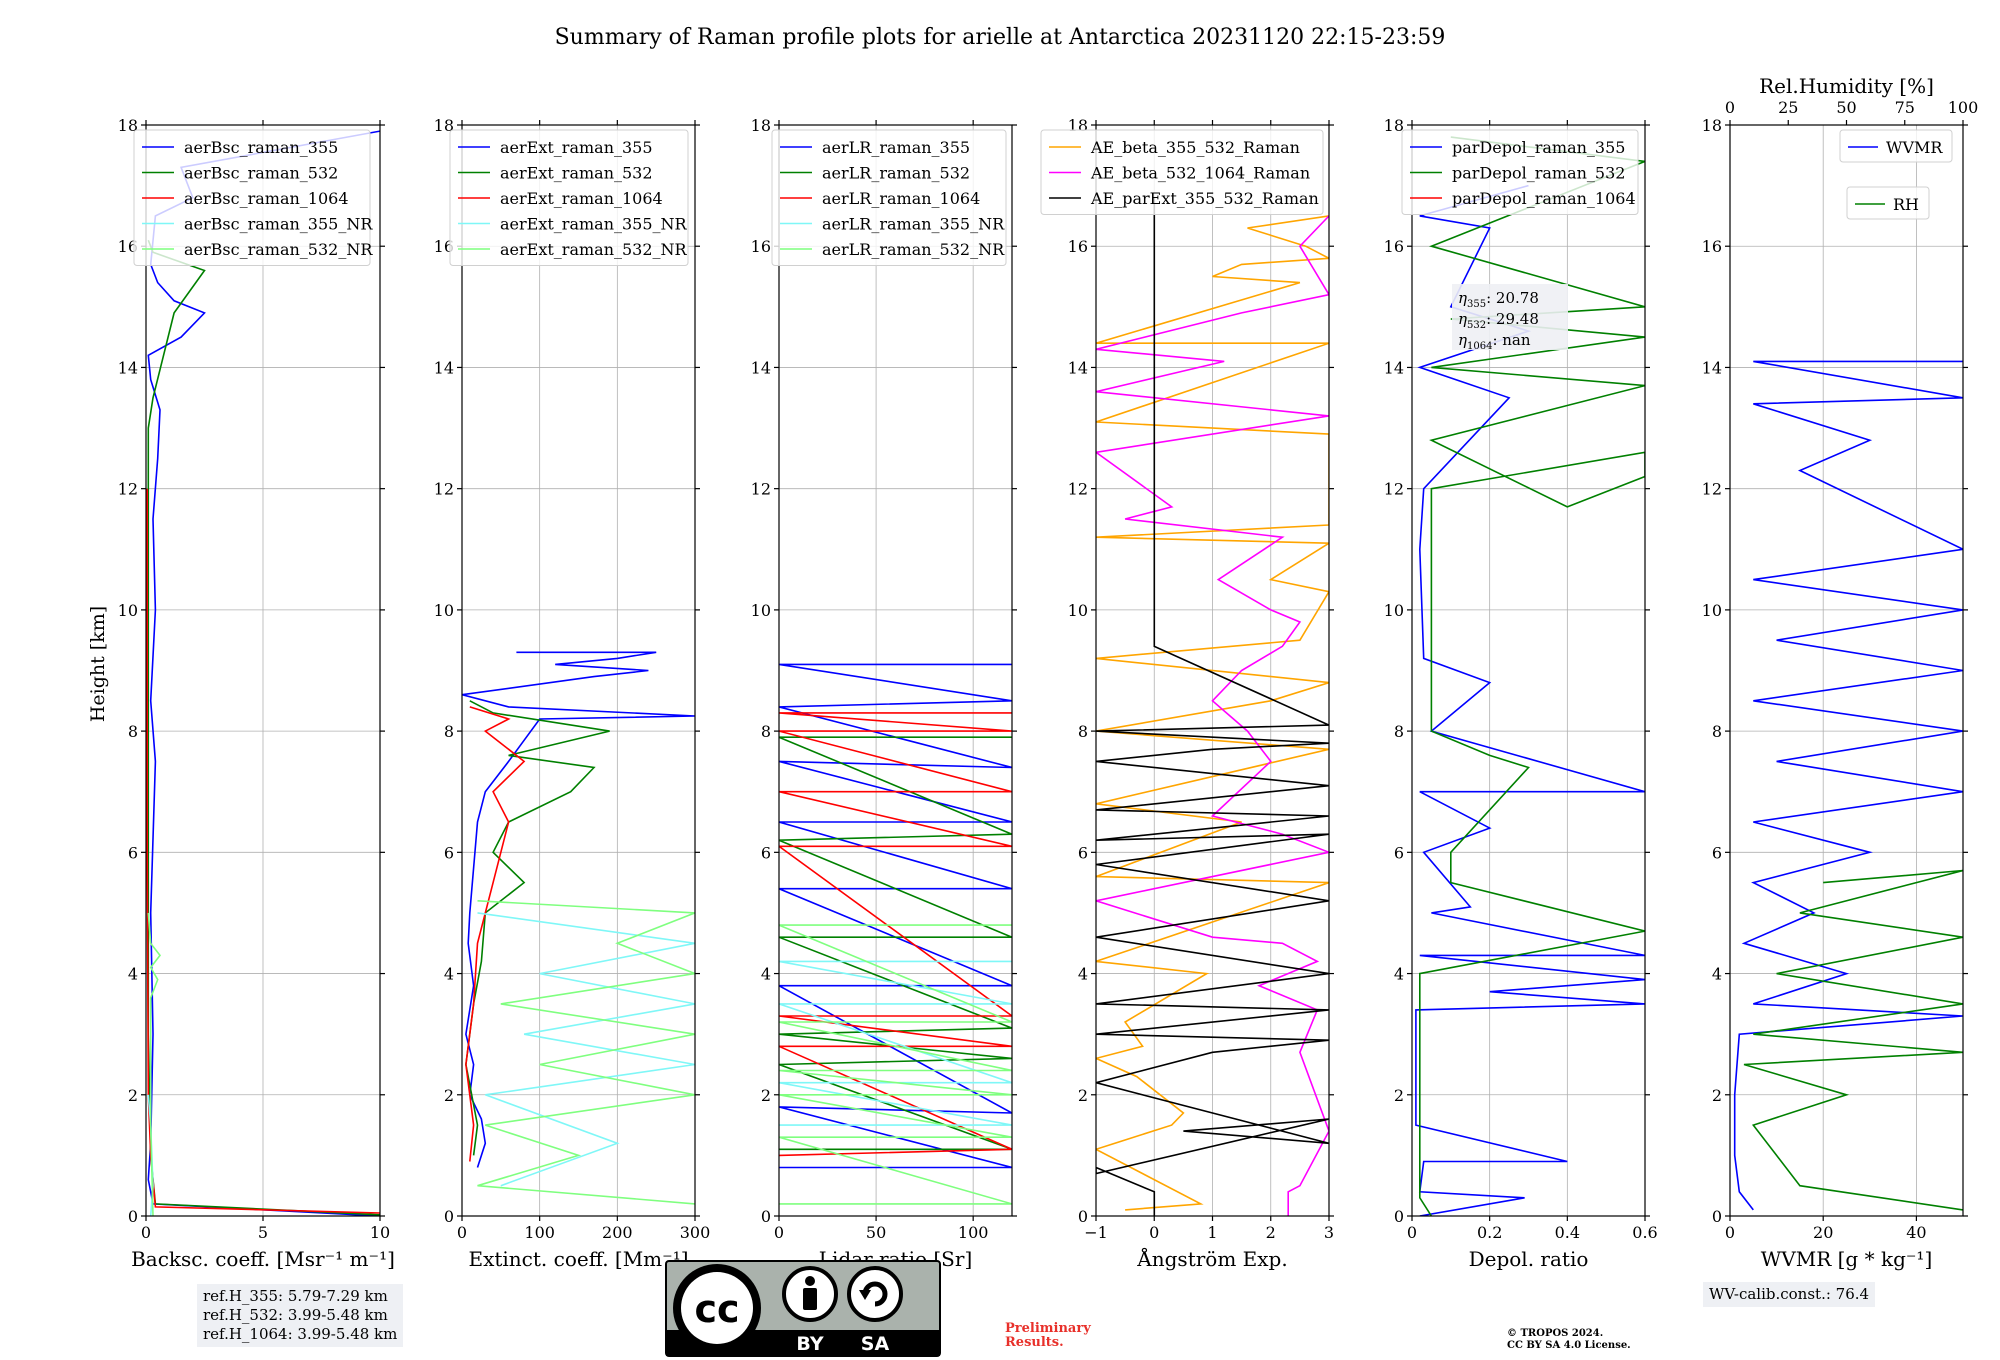 The width and height of the screenshot is (2000, 1360). Describe the element at coordinates (1914, 147) in the screenshot. I see `legend-label: WVMR` at that location.